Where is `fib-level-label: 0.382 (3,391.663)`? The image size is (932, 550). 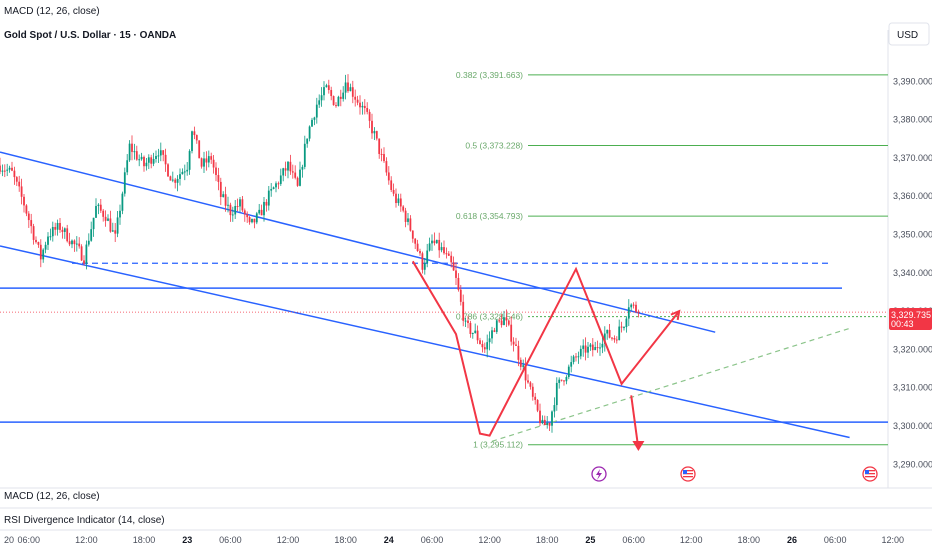
fib-level-label: 0.382 (3,391.663) is located at coordinates (489, 75).